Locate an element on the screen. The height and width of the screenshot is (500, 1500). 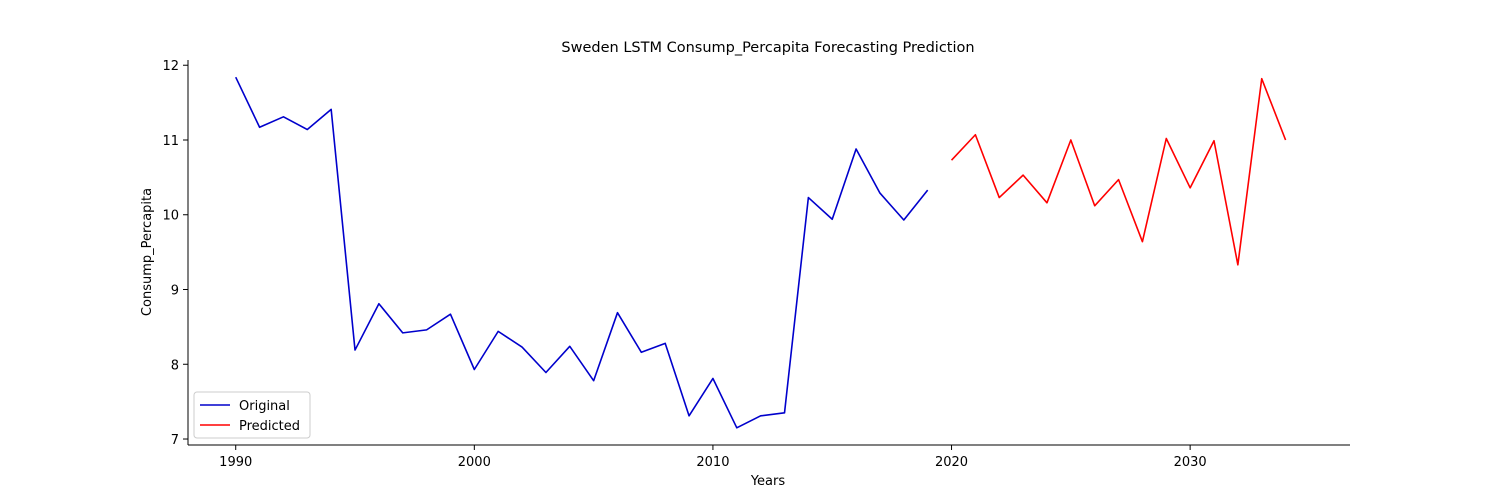
y-tick-label: 7 is located at coordinates (175, 440).